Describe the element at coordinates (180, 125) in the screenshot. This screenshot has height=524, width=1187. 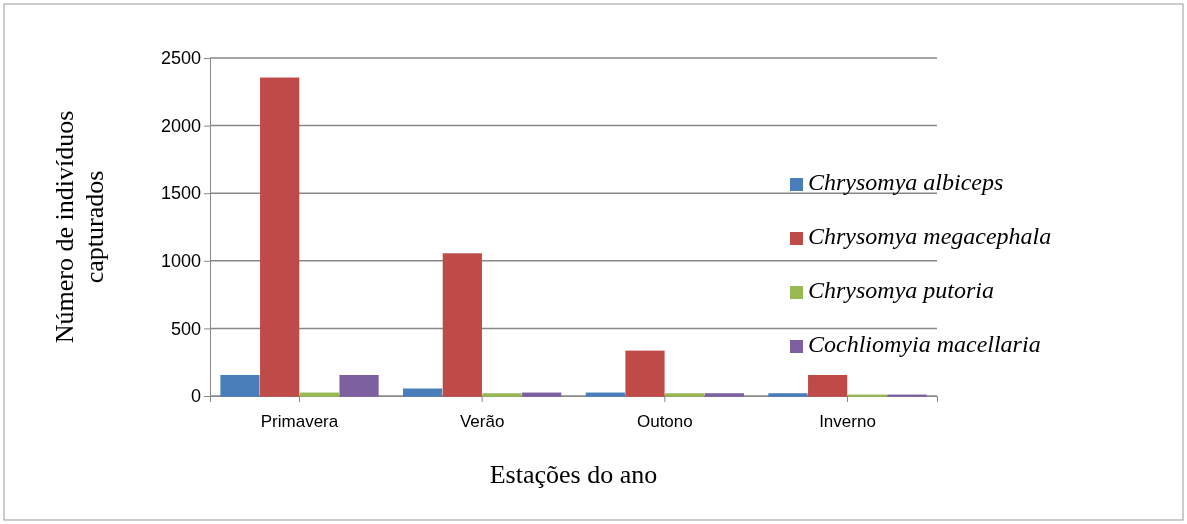
I see `y-tick-label: 2000` at that location.